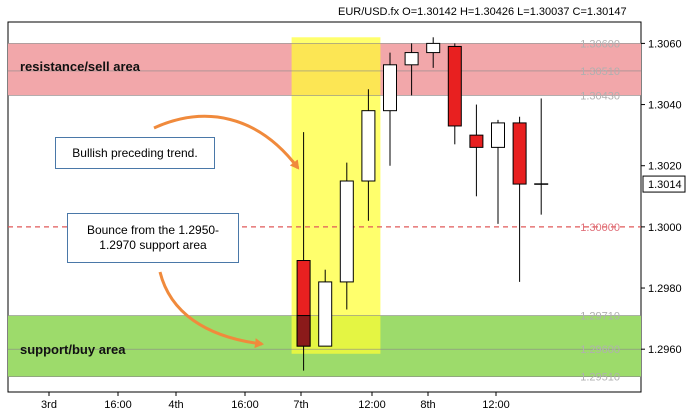 This screenshot has height=413, width=688. I want to click on support-zone-label: support/buy area, so click(73, 349).